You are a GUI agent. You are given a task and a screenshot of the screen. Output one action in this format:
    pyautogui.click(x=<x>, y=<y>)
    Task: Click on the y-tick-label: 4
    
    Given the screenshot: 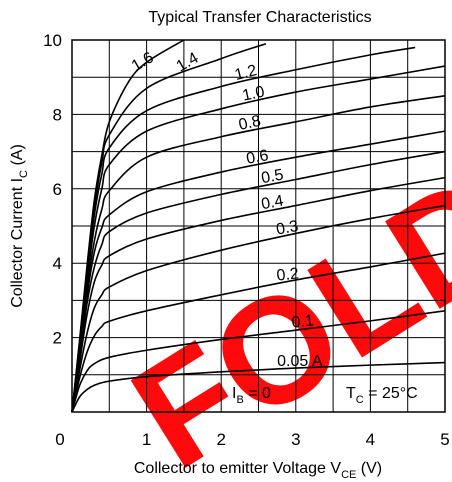 What is the action you would take?
    pyautogui.click(x=57, y=263)
    